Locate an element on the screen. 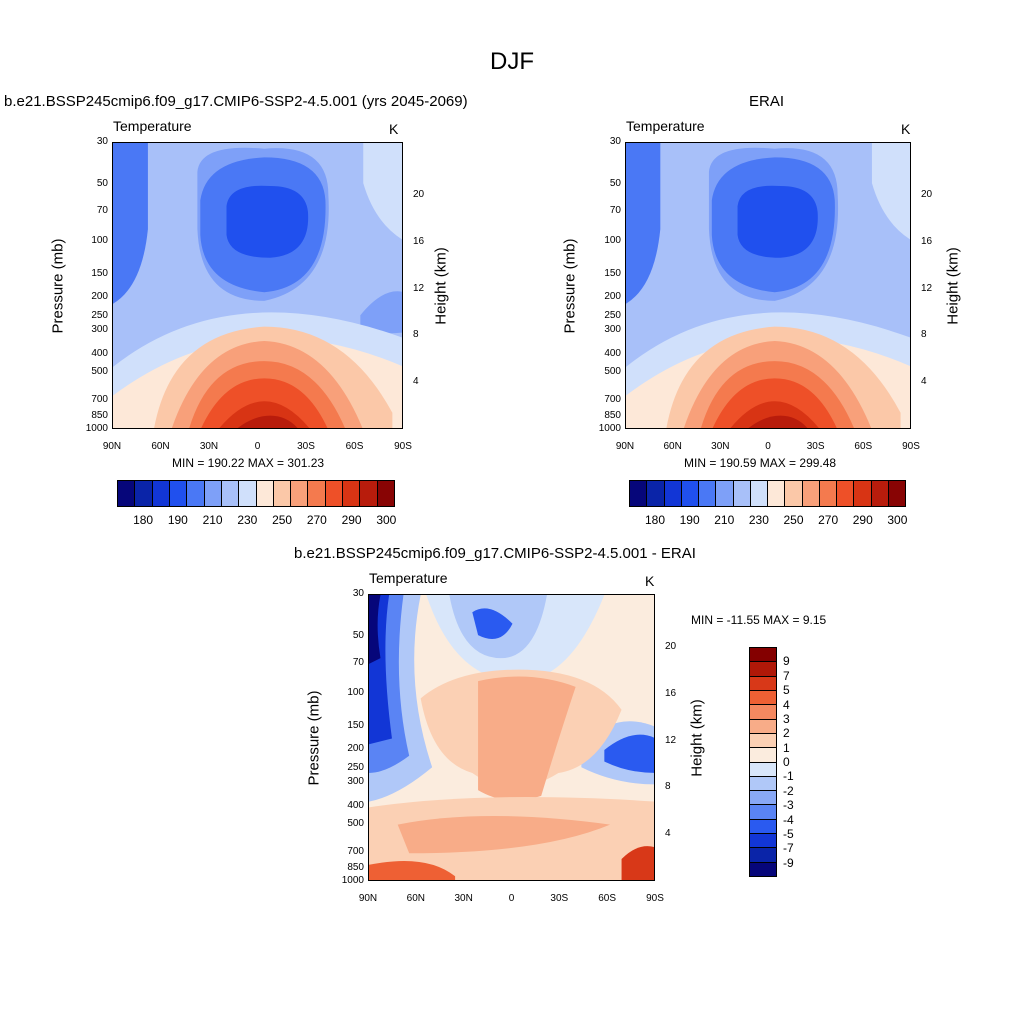 This screenshot has width=1024, height=1024. colorbar-label: 5 is located at coordinates (786, 690).